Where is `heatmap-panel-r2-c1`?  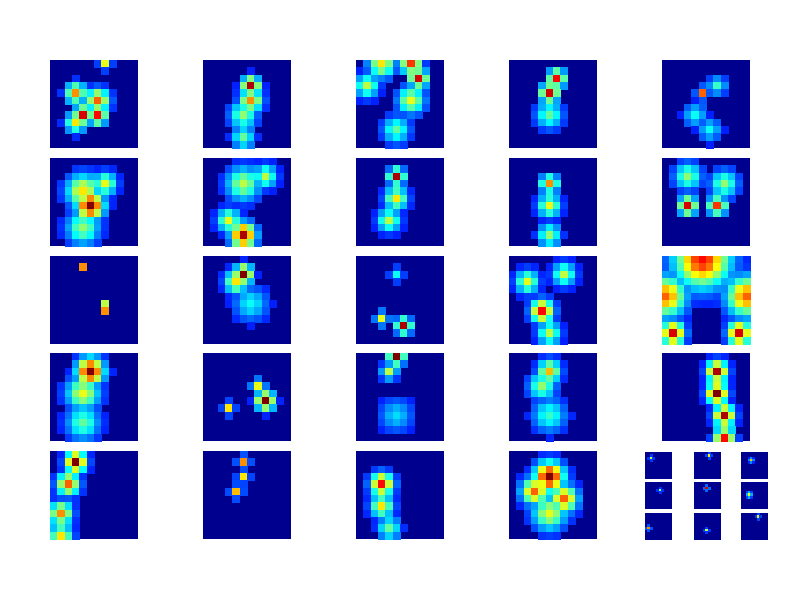
heatmap-panel-r2-c1 is located at coordinates (94, 202).